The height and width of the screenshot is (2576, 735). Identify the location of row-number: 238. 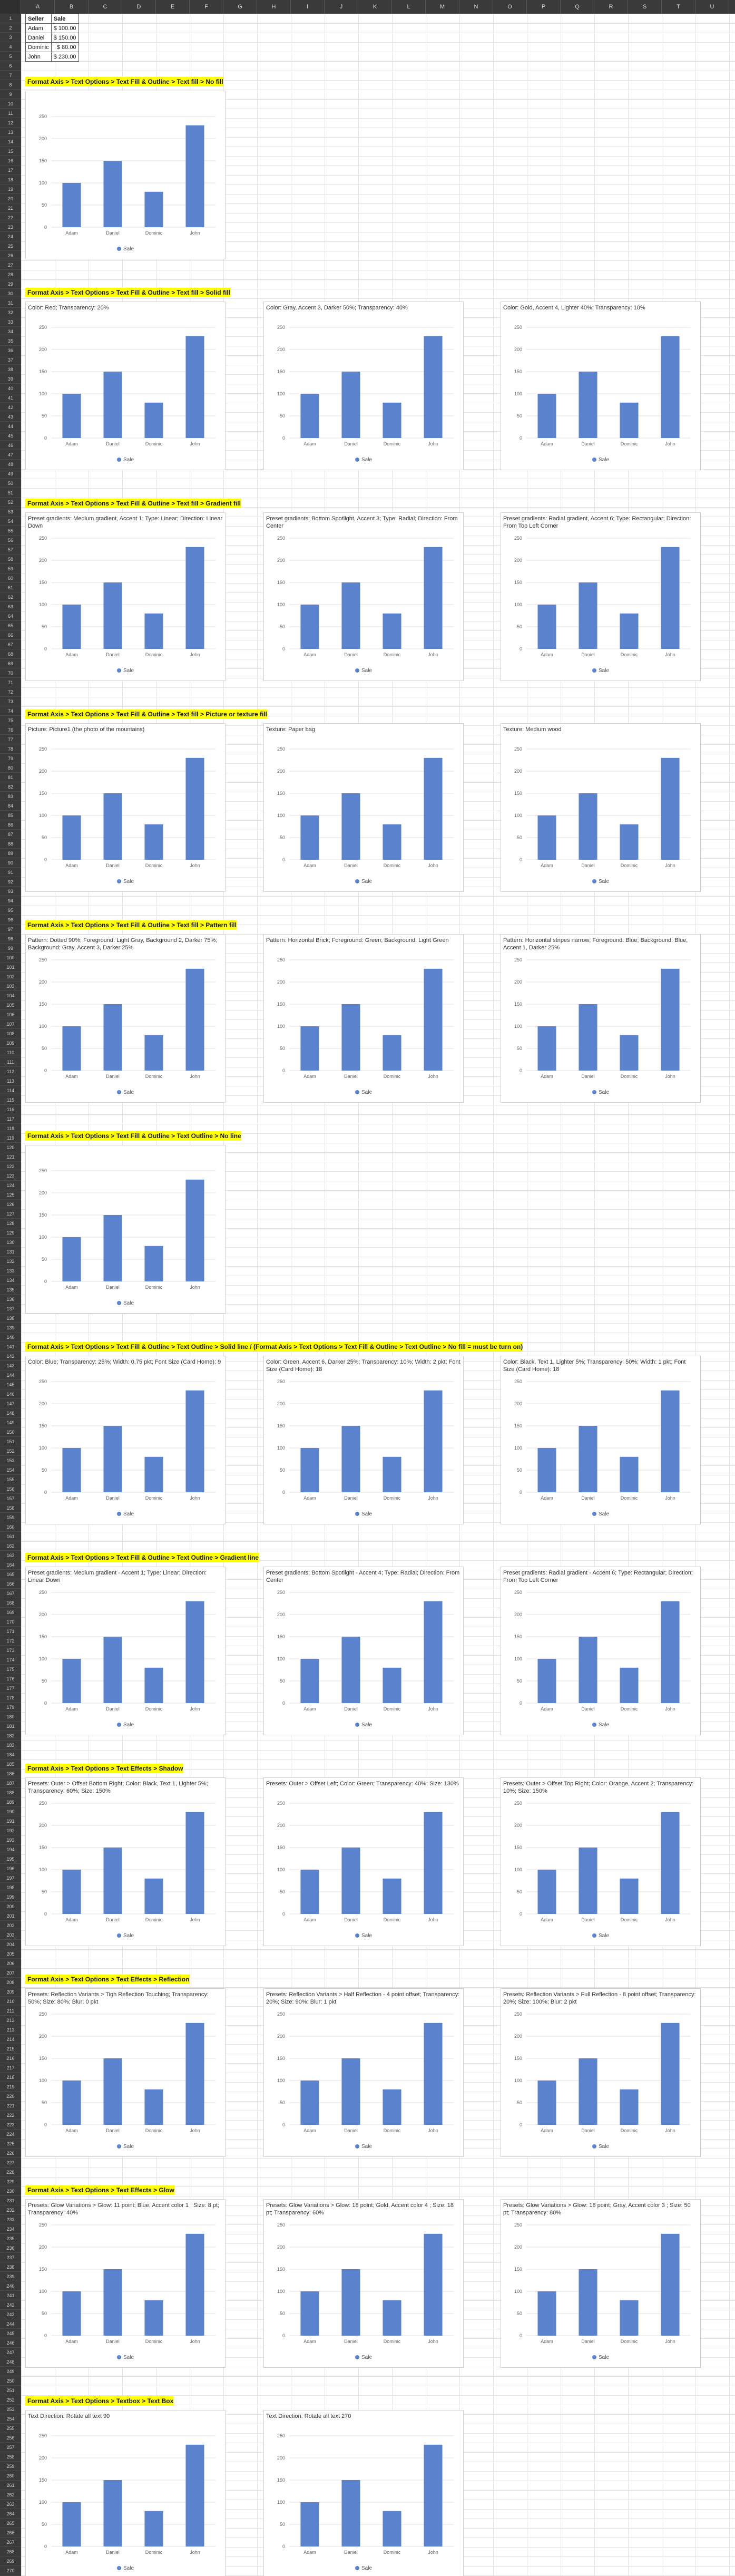
(10, 2267).